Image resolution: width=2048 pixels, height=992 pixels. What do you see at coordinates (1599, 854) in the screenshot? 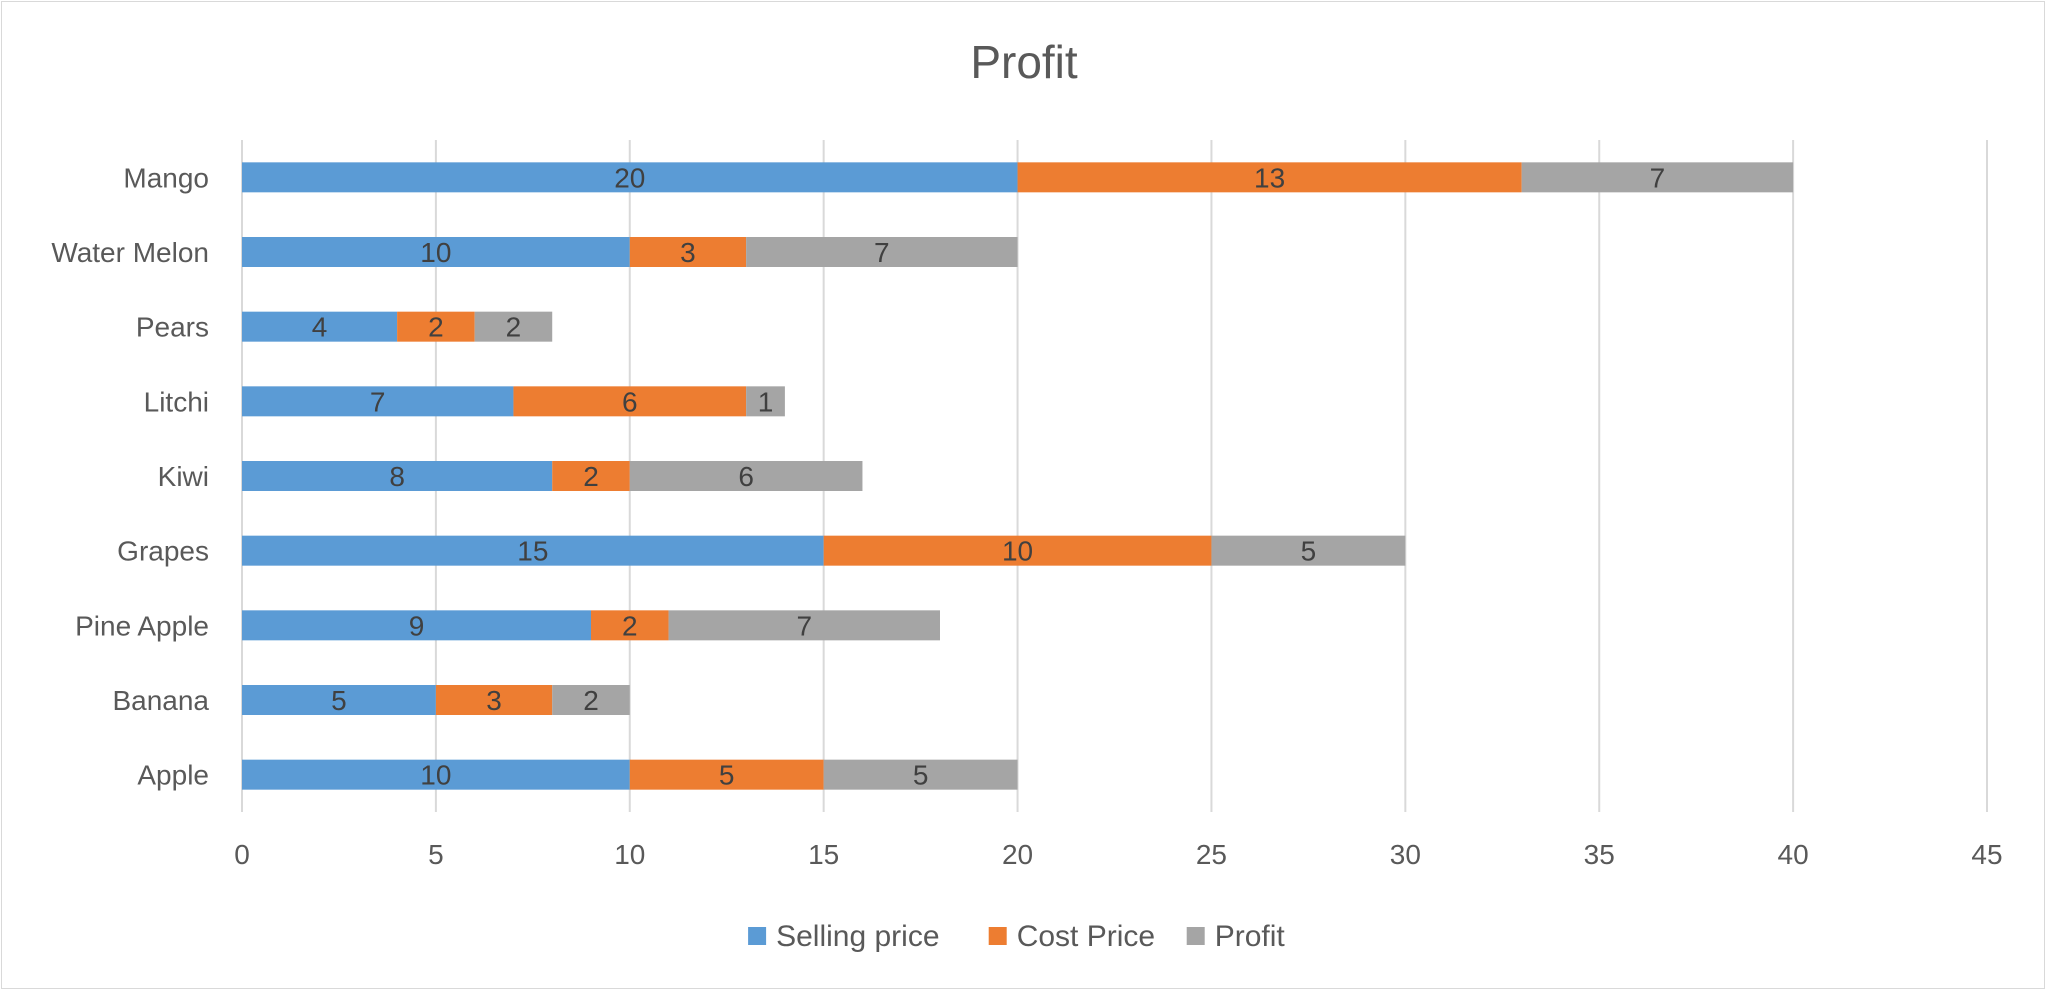
I see `x-tick-label-35: 35` at bounding box center [1599, 854].